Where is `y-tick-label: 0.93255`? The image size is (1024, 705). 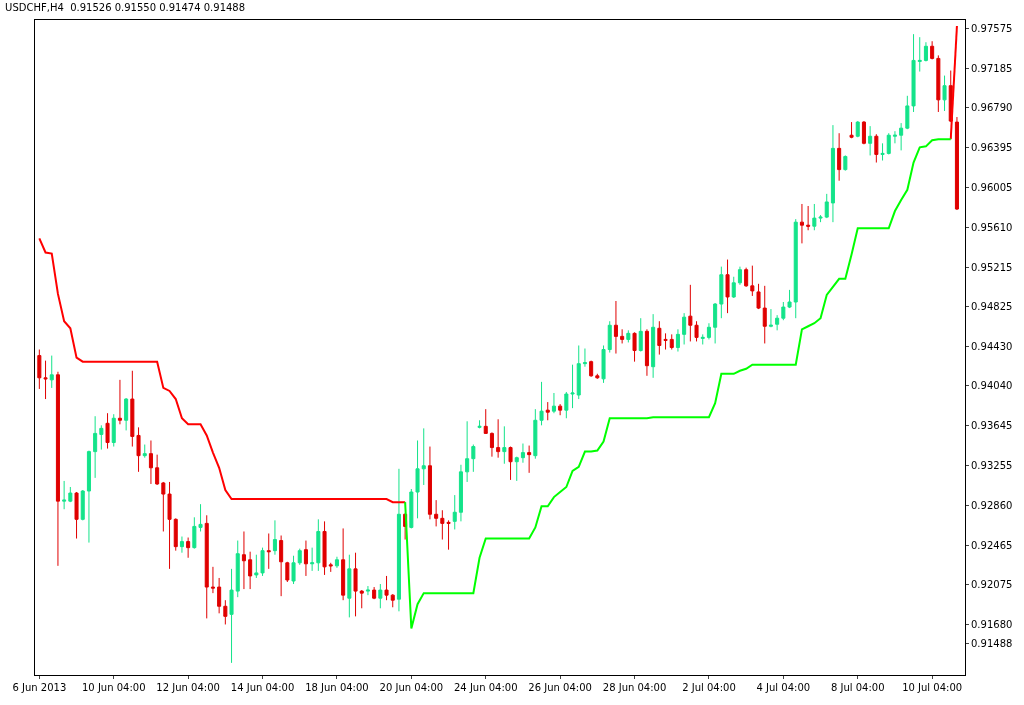 y-tick-label: 0.93255 is located at coordinates (992, 465).